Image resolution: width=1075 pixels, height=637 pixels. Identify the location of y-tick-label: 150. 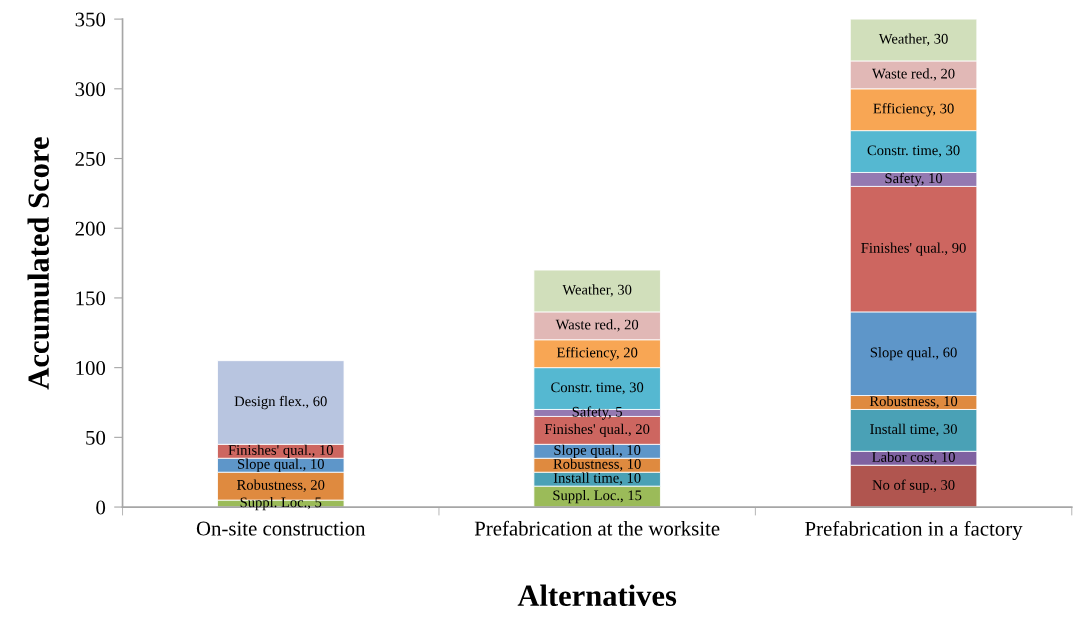
(91, 298).